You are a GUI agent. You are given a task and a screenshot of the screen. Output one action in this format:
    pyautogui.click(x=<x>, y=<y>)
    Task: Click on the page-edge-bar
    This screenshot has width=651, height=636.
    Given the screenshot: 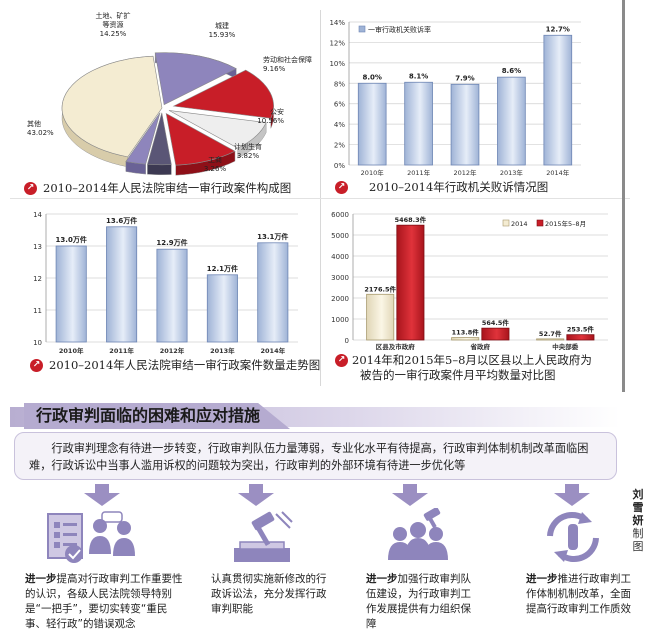 What is the action you would take?
    pyautogui.click(x=623, y=196)
    